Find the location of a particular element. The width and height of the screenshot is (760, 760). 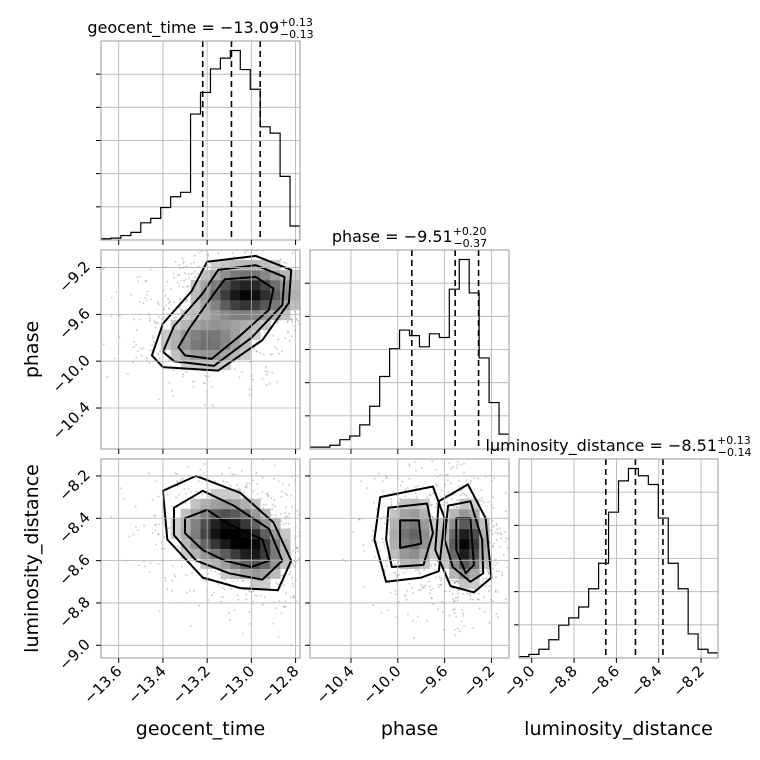

ytick-label-phase: −10.0 is located at coordinates (71, 373).